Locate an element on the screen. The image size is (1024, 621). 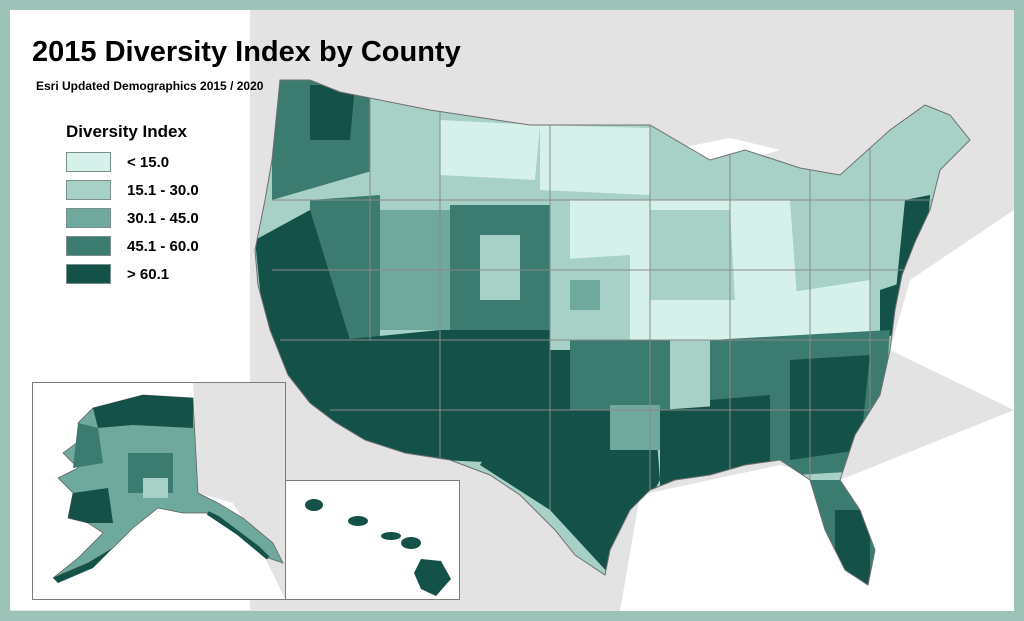
atlantic-ocean-north is located at coordinates (952, 310).